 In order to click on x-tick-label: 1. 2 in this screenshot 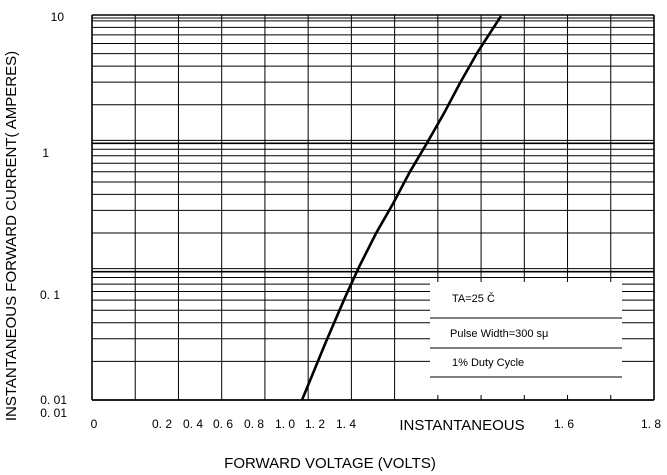, I will do `click(315, 424)`.